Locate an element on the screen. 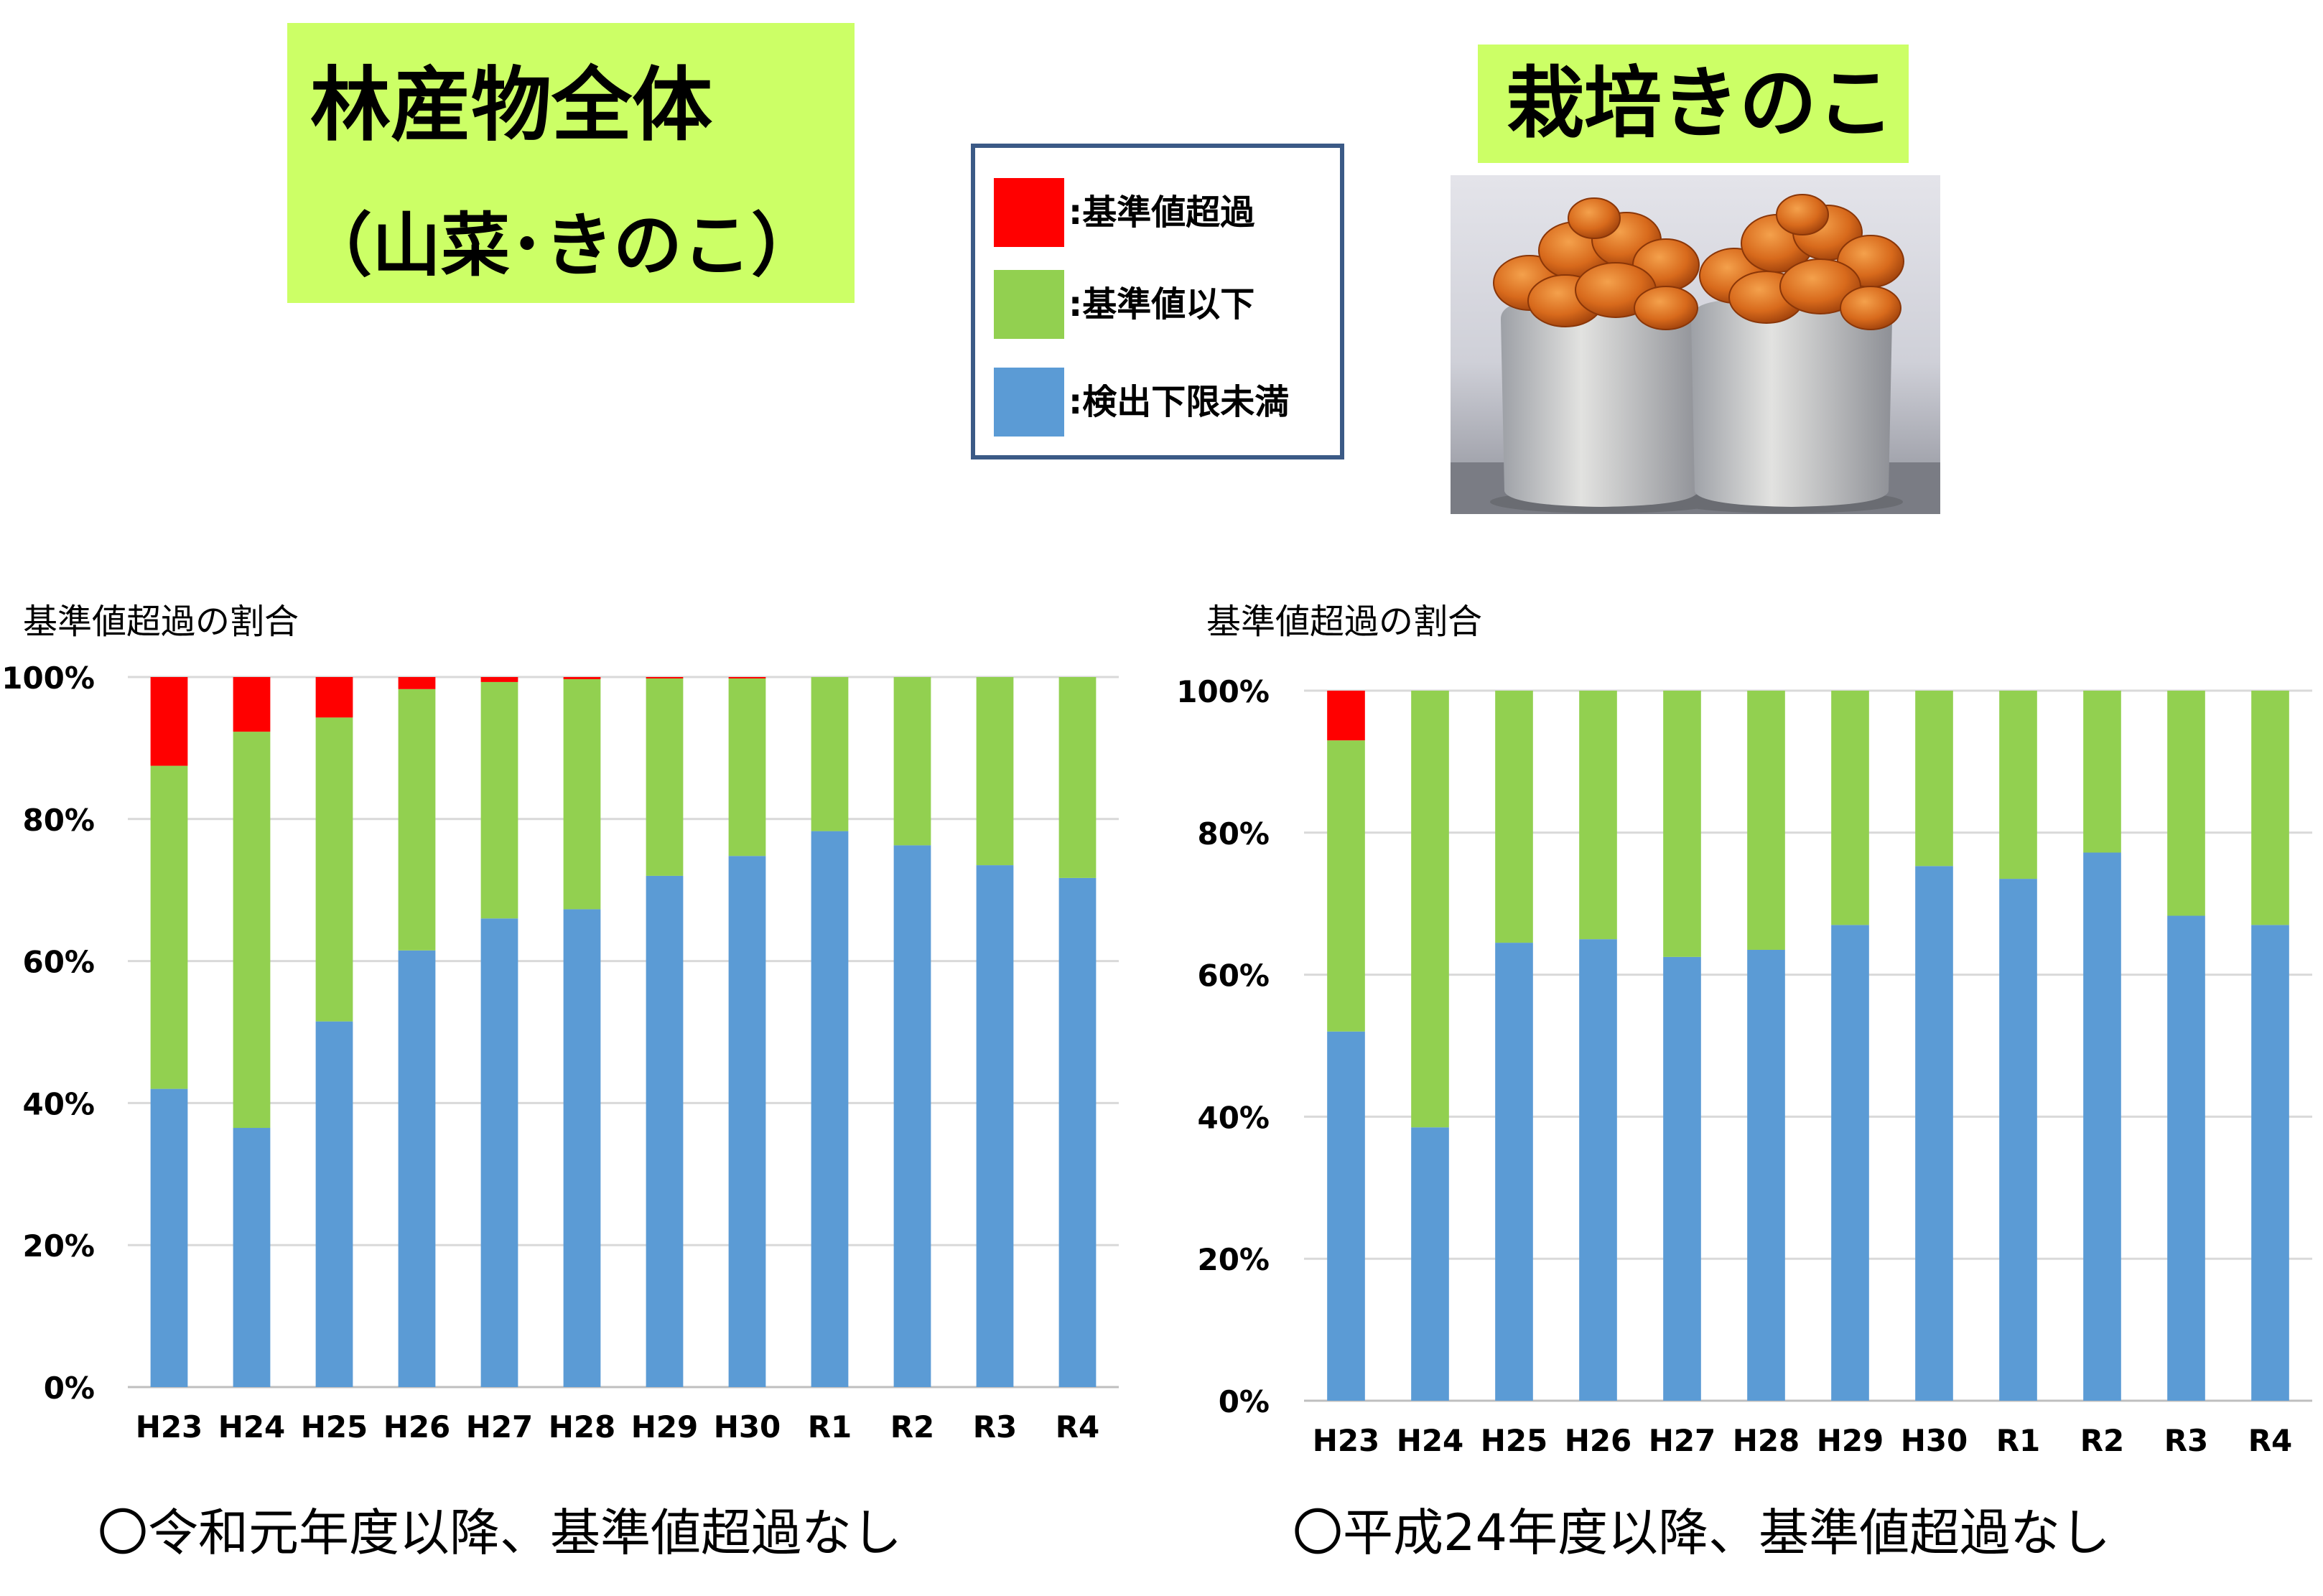 The image size is (2323, 1596). title-left-box: 林産物全体 （山菜･きのこ） is located at coordinates (571, 163).